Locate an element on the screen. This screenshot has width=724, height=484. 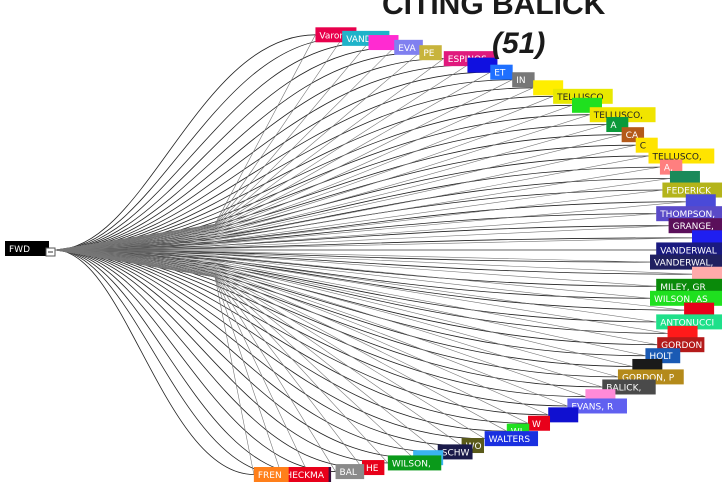
leaf-node: HE is located at coordinates (373, 468).